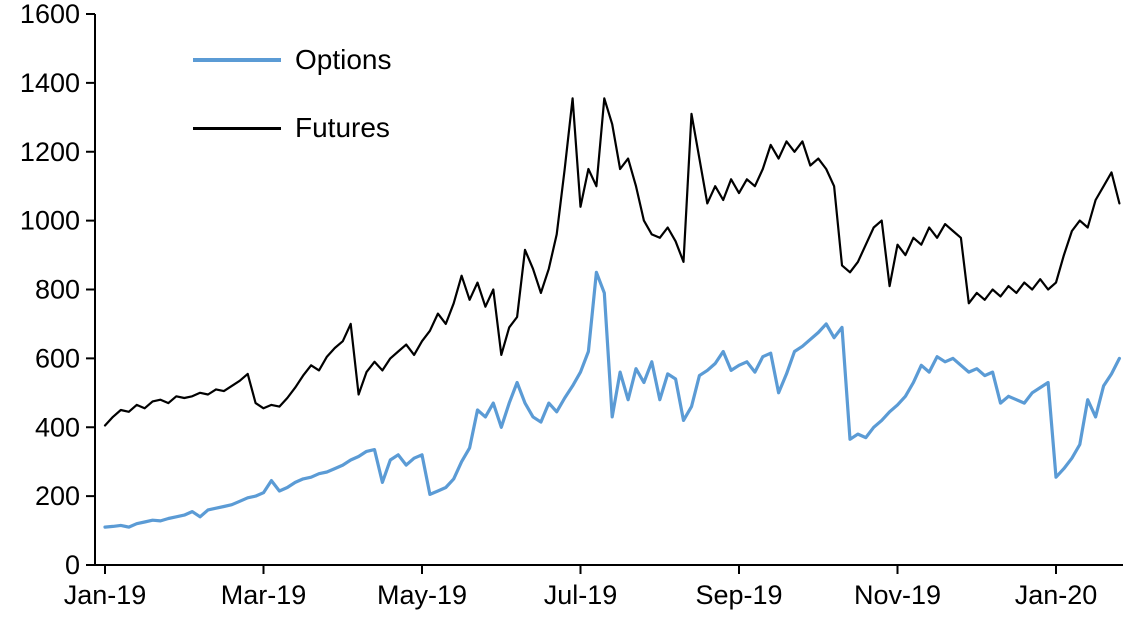  I want to click on y-tick-label: 400, so click(57, 427).